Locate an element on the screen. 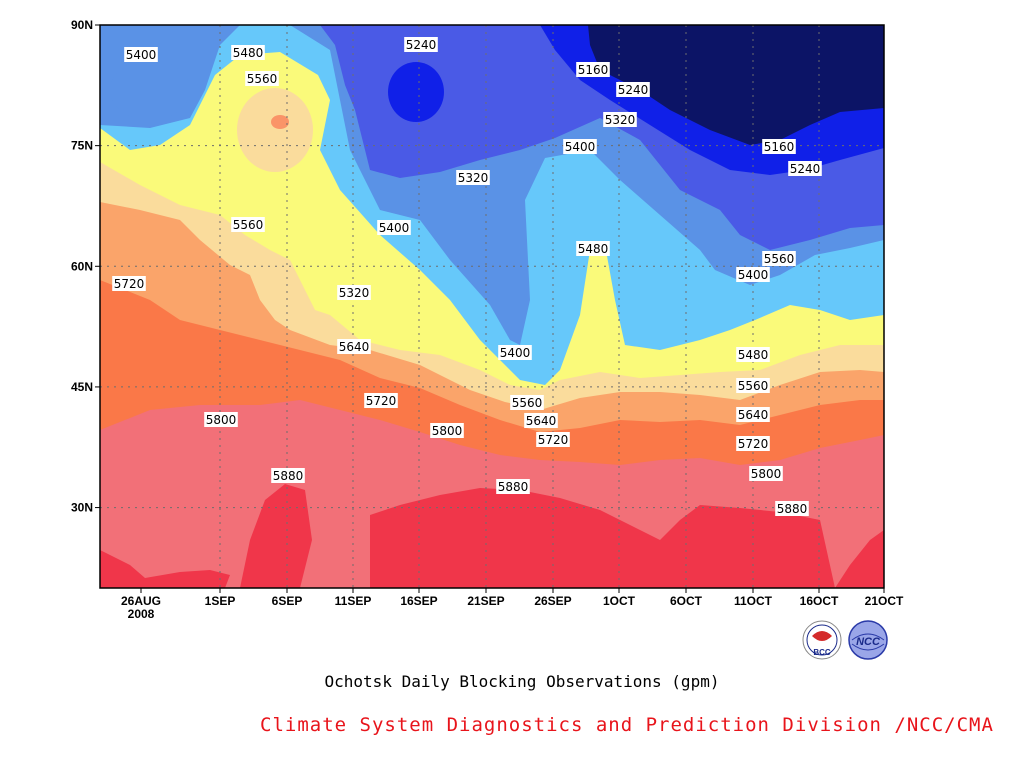 This screenshot has height=768, width=1024. x-tick-label: 1OCT is located at coordinates (619, 601).